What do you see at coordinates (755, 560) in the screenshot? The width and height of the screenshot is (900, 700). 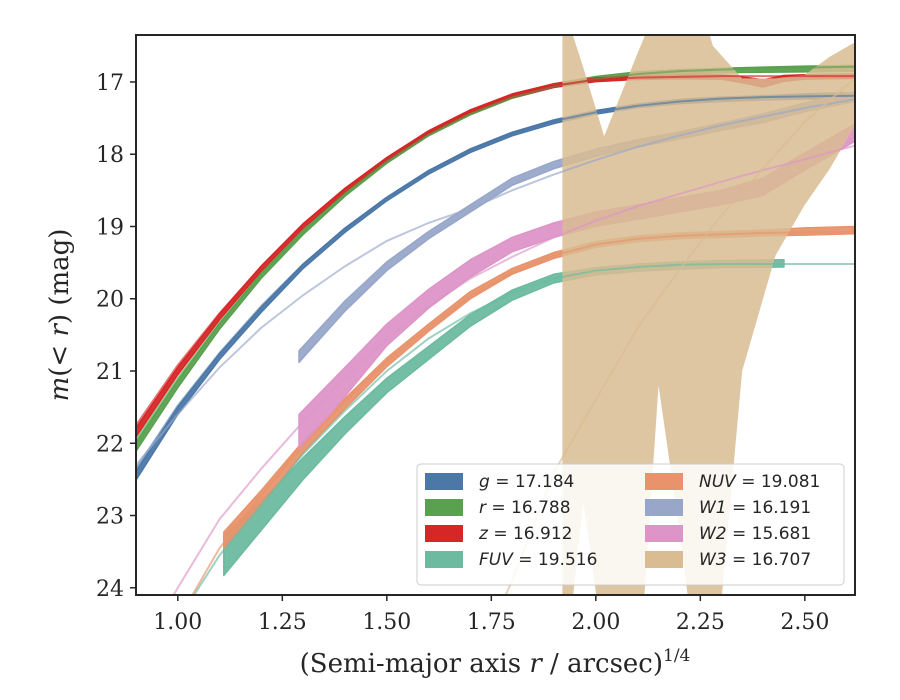 I see `legend-label-w3: W3 = 16.707` at bounding box center [755, 560].